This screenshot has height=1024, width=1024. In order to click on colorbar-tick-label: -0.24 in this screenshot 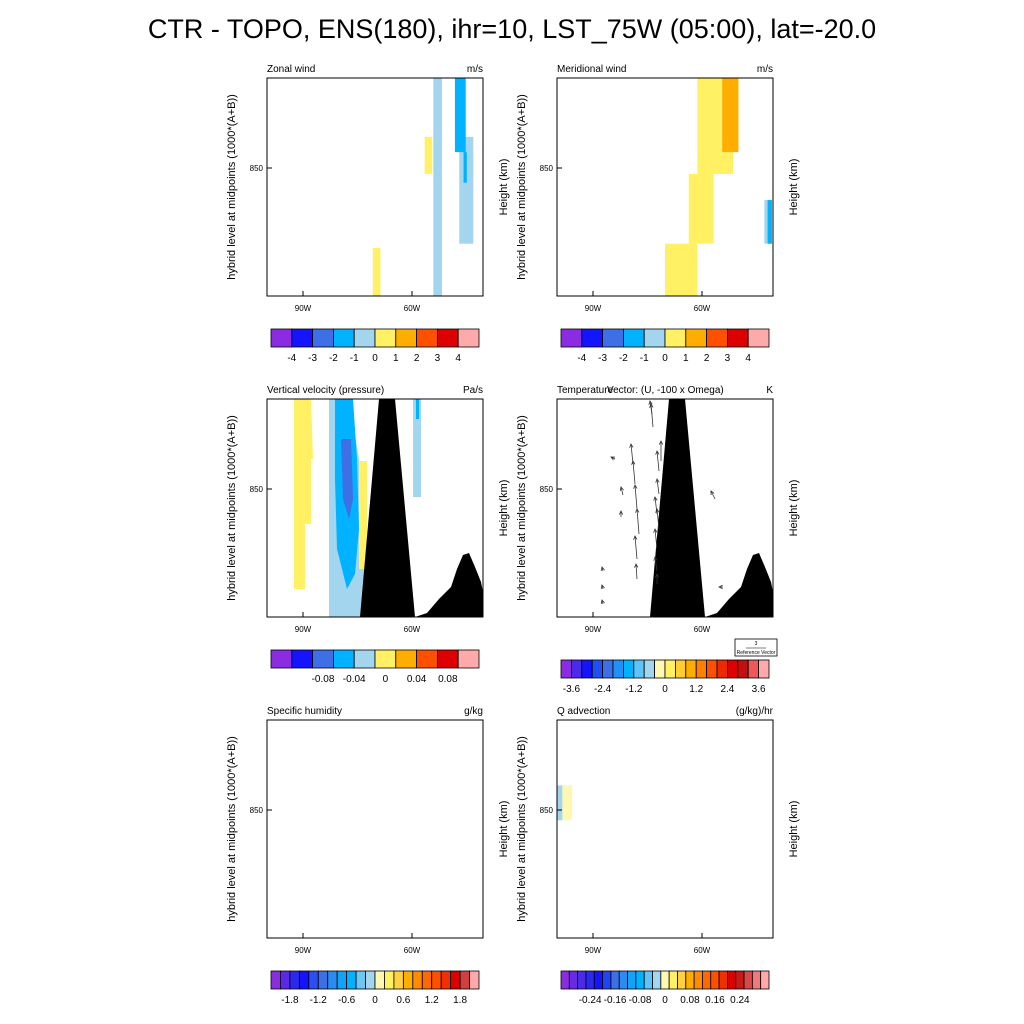, I will do `click(590, 1000)`.